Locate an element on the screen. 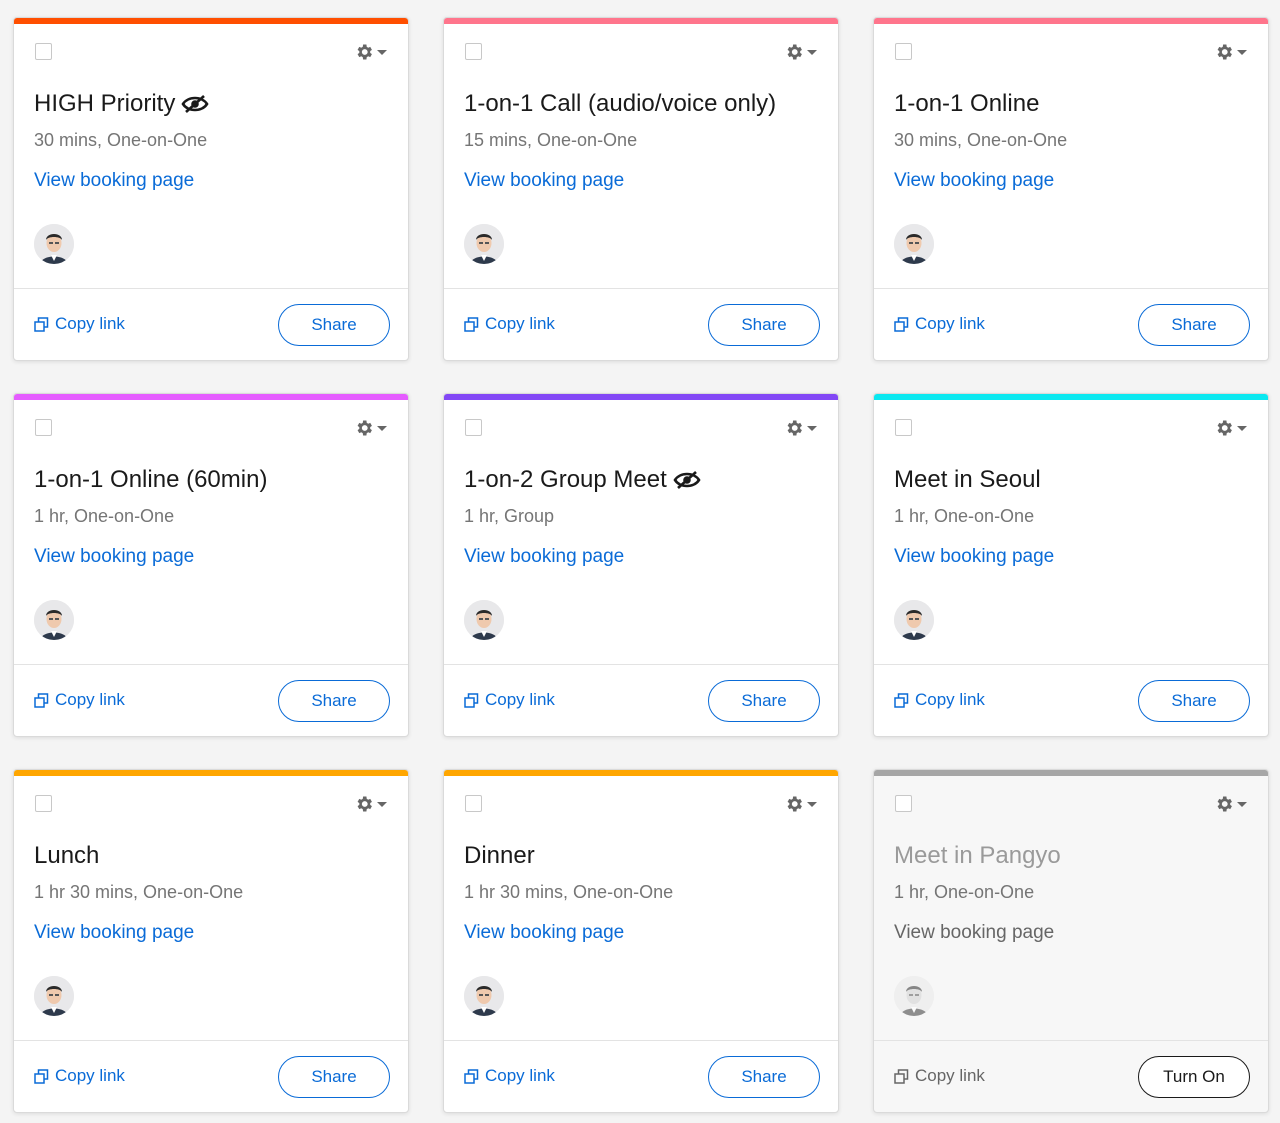 Image resolution: width=1280 pixels, height=1123 pixels. turn-on-button: Turn On is located at coordinates (1194, 1077).